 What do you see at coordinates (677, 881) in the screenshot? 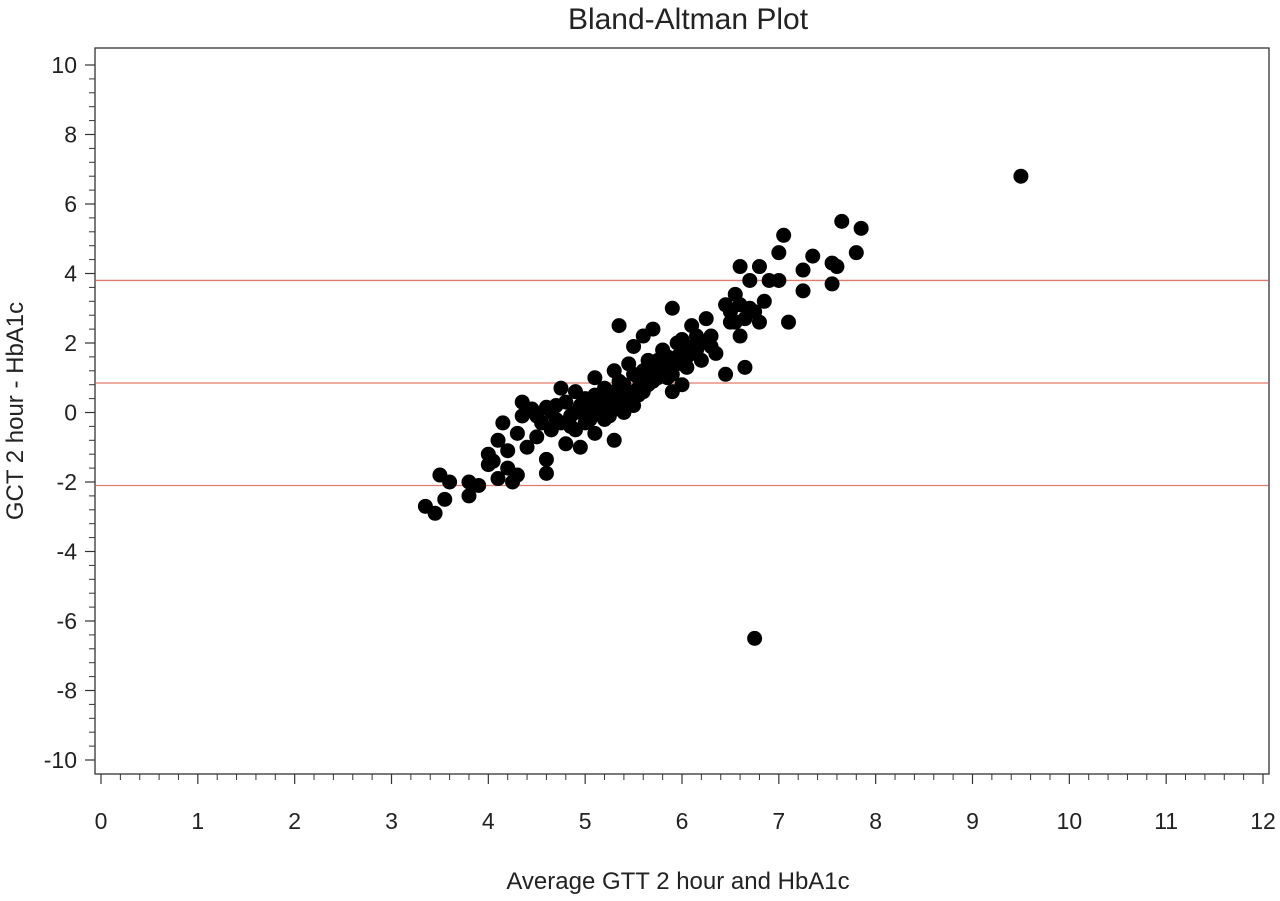
I see `x-axis-label: Average GTT 2 hour and HbA1c` at bounding box center [677, 881].